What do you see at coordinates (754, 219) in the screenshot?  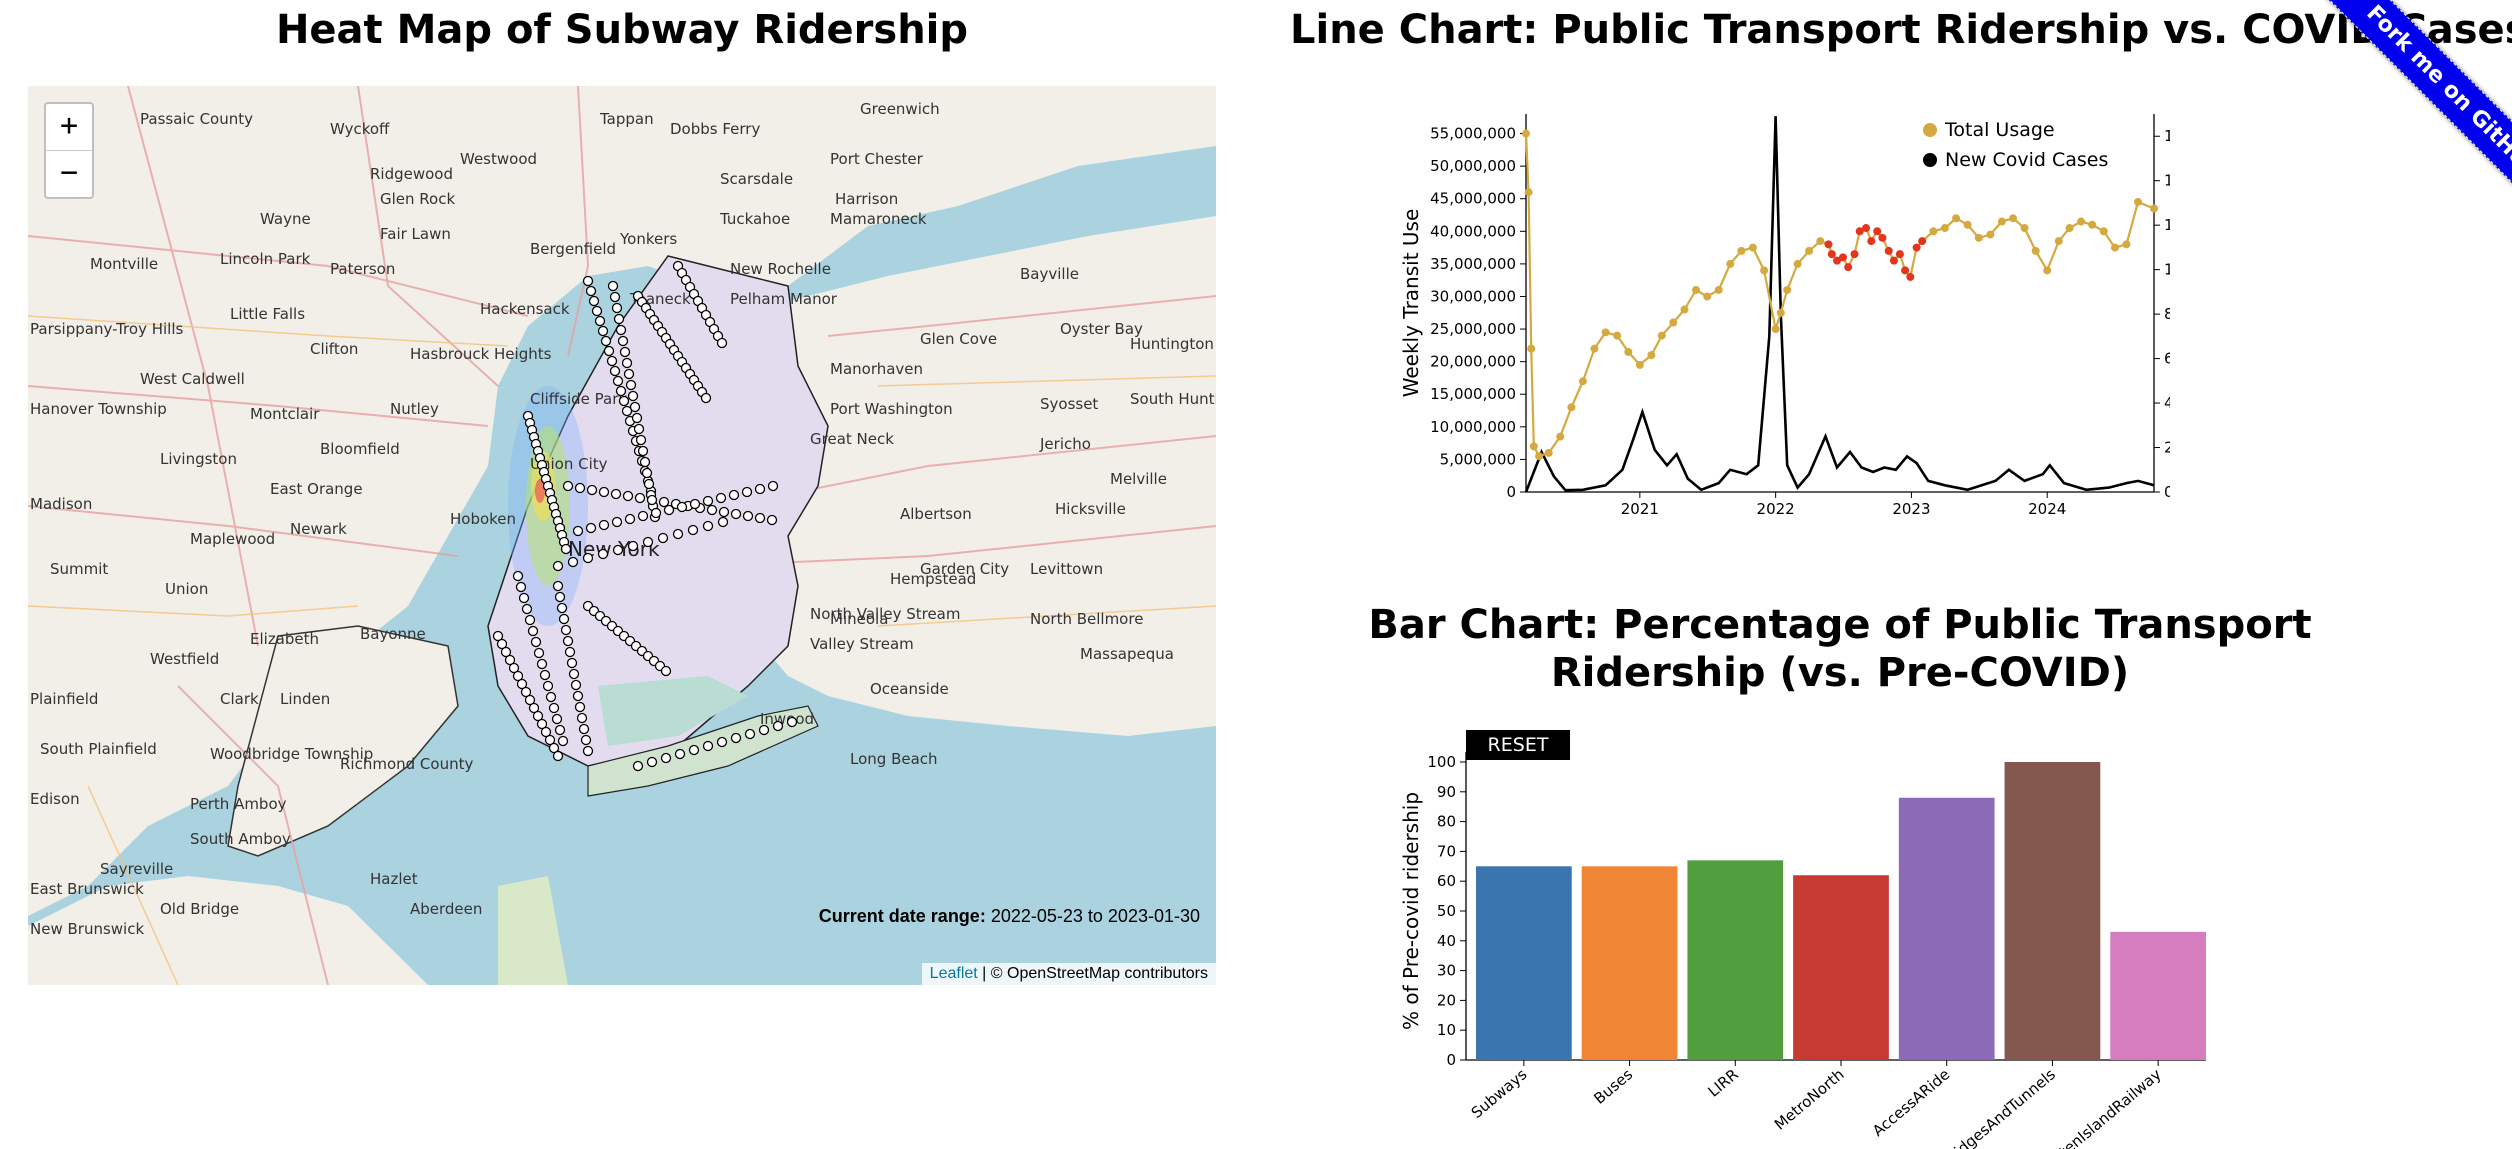 I see `place-label: Tuckahoe` at bounding box center [754, 219].